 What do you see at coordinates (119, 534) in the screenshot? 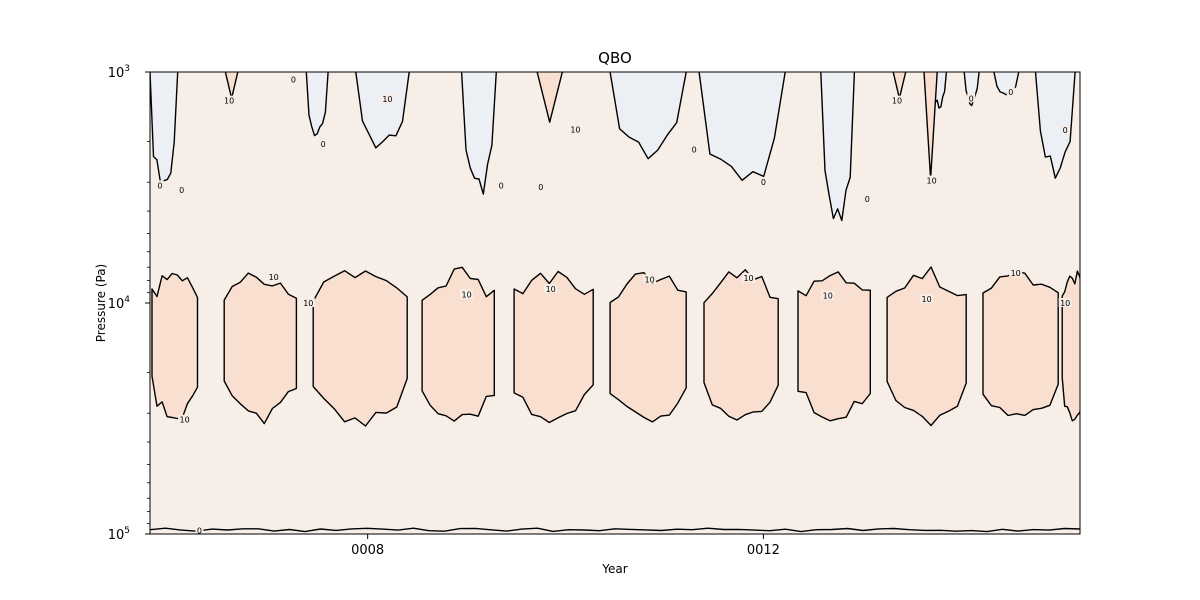
I see `y-tick-label: 10⁵` at bounding box center [119, 534].